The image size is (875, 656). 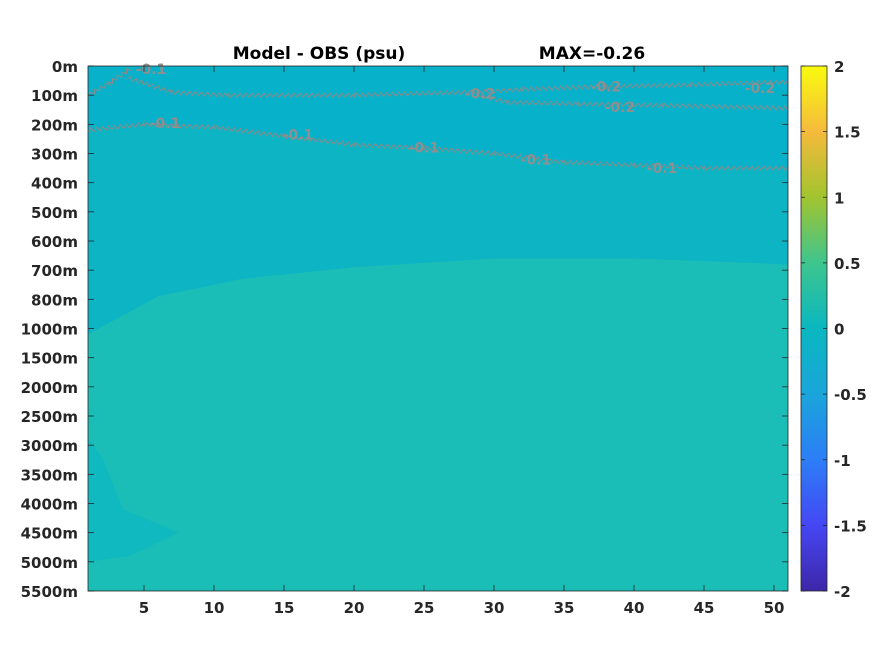 I want to click on contour-lines, so click(x=438, y=120).